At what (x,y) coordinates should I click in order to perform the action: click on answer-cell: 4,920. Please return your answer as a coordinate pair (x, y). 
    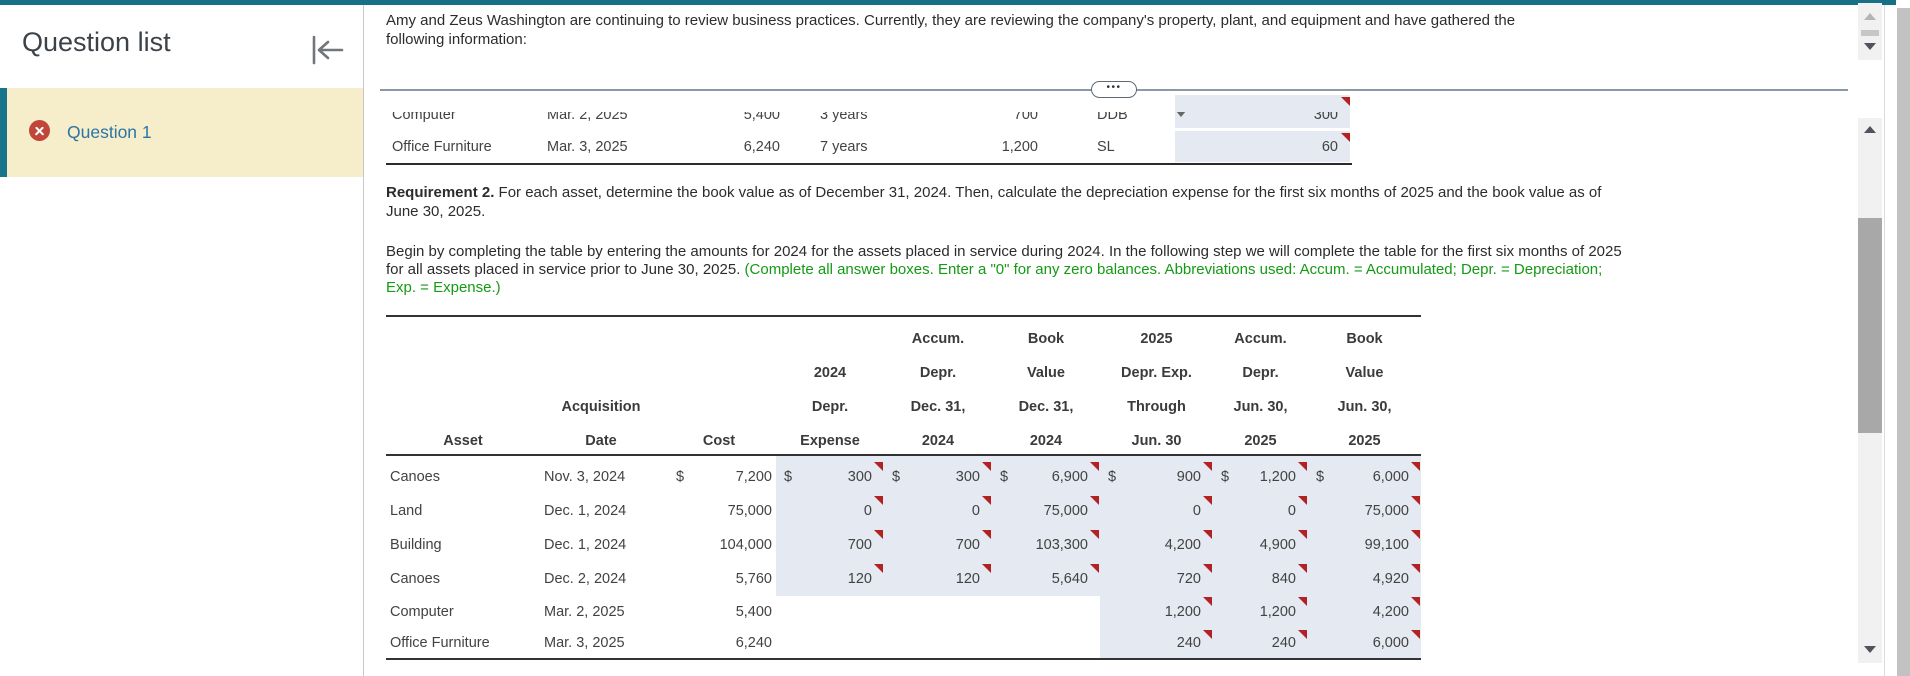
    Looking at the image, I should click on (1364, 579).